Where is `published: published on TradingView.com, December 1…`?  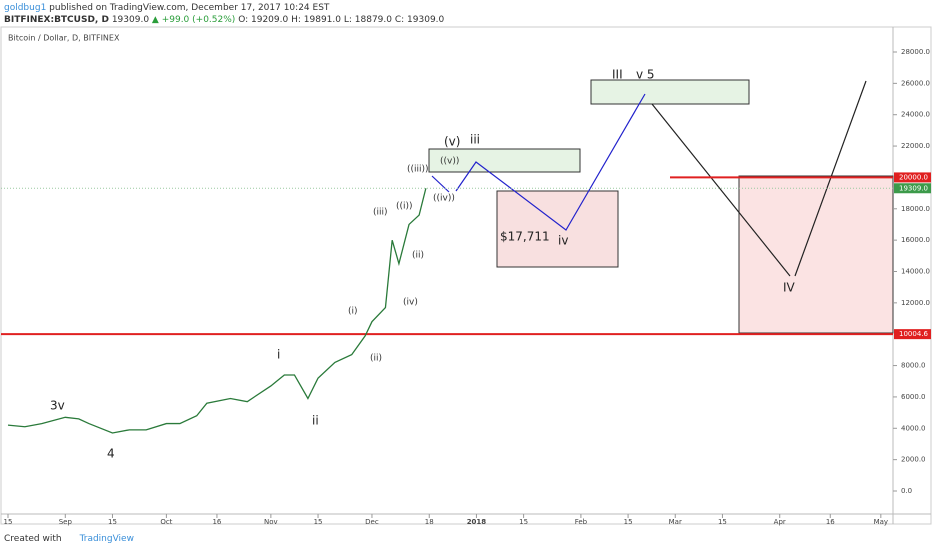
published: published on TradingView.com, December 1… is located at coordinates (189, 8).